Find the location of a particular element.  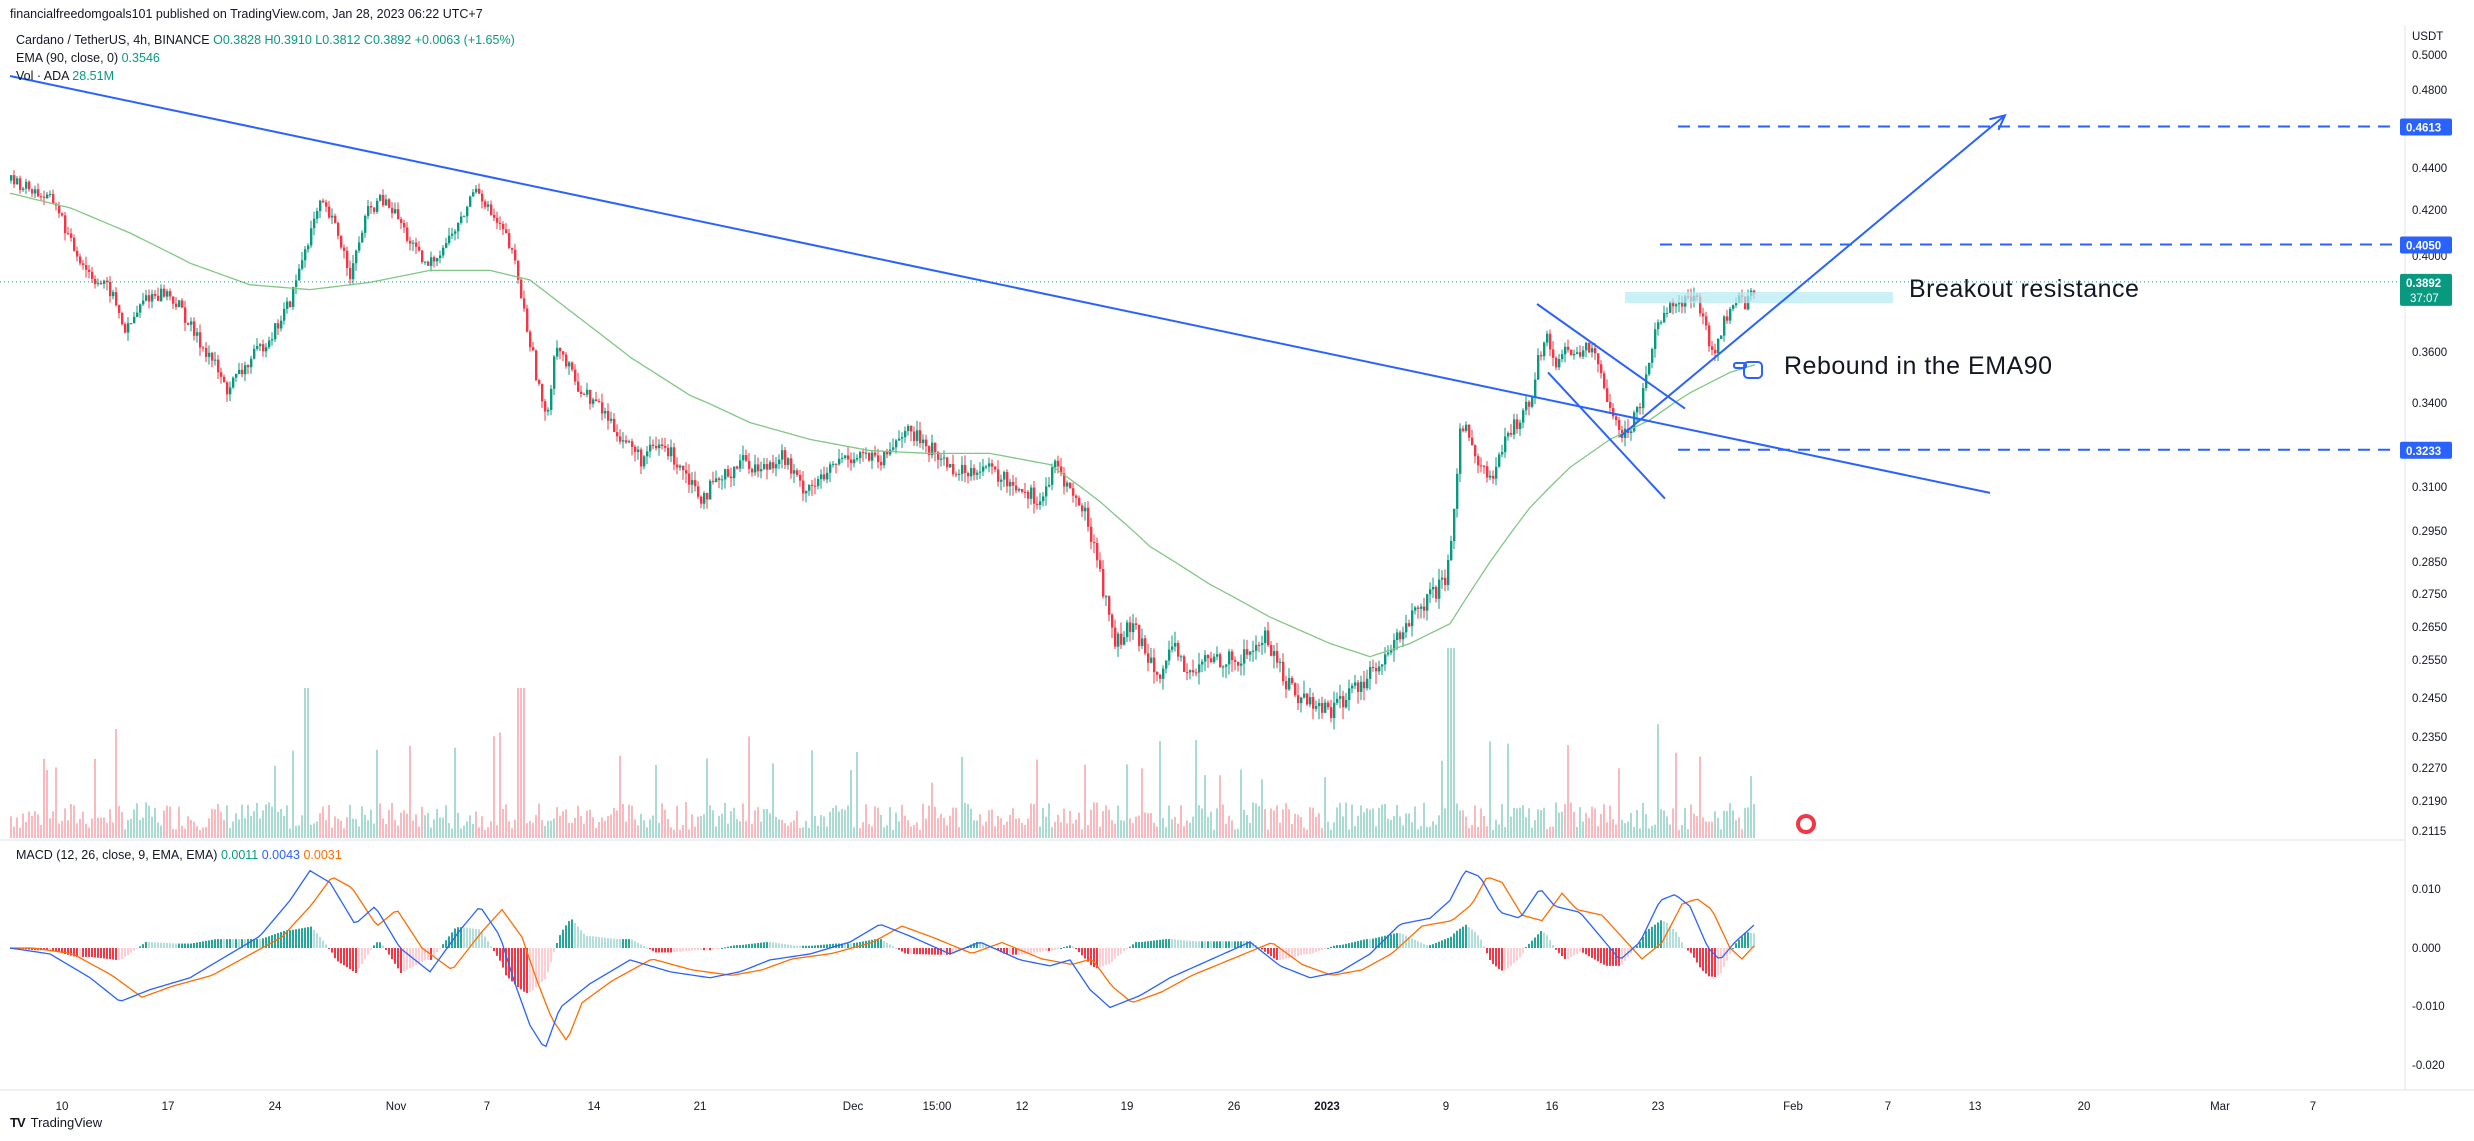

tradingview-logo-icon: TV is located at coordinates (18, 1122).